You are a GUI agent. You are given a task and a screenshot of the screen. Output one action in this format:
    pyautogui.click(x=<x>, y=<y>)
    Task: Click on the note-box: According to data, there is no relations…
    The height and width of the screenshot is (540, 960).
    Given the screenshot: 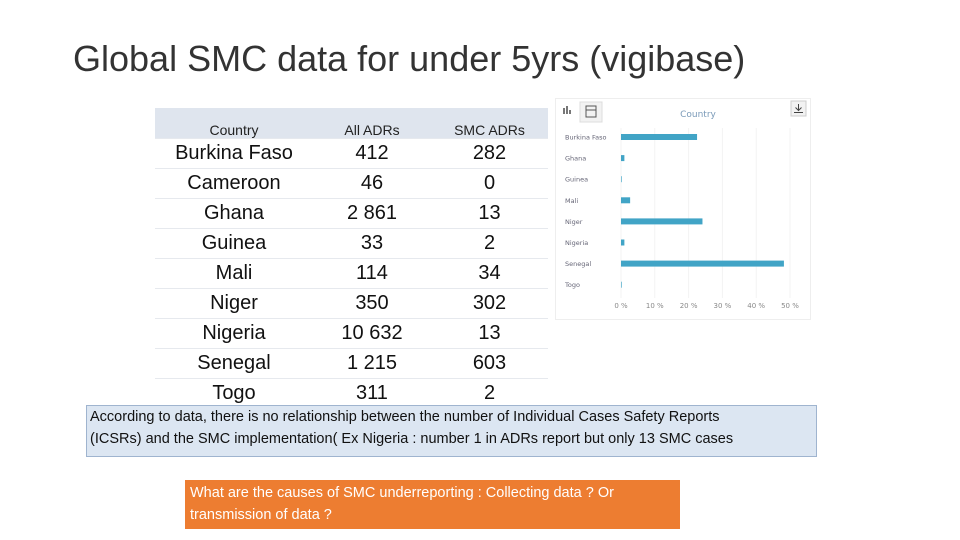 What is the action you would take?
    pyautogui.click(x=451, y=431)
    